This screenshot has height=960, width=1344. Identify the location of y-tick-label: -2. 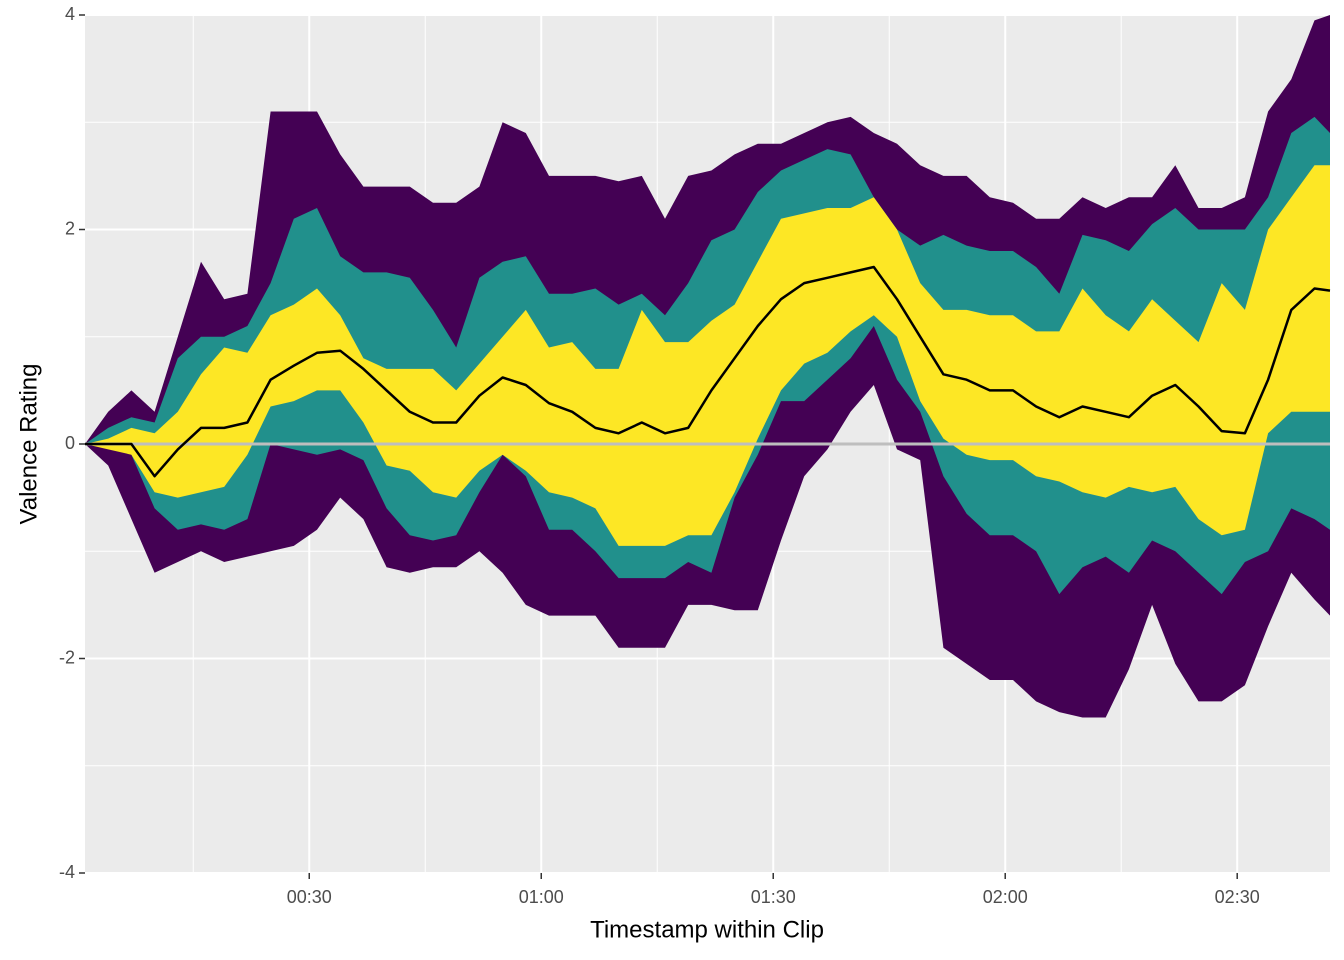
(67, 657).